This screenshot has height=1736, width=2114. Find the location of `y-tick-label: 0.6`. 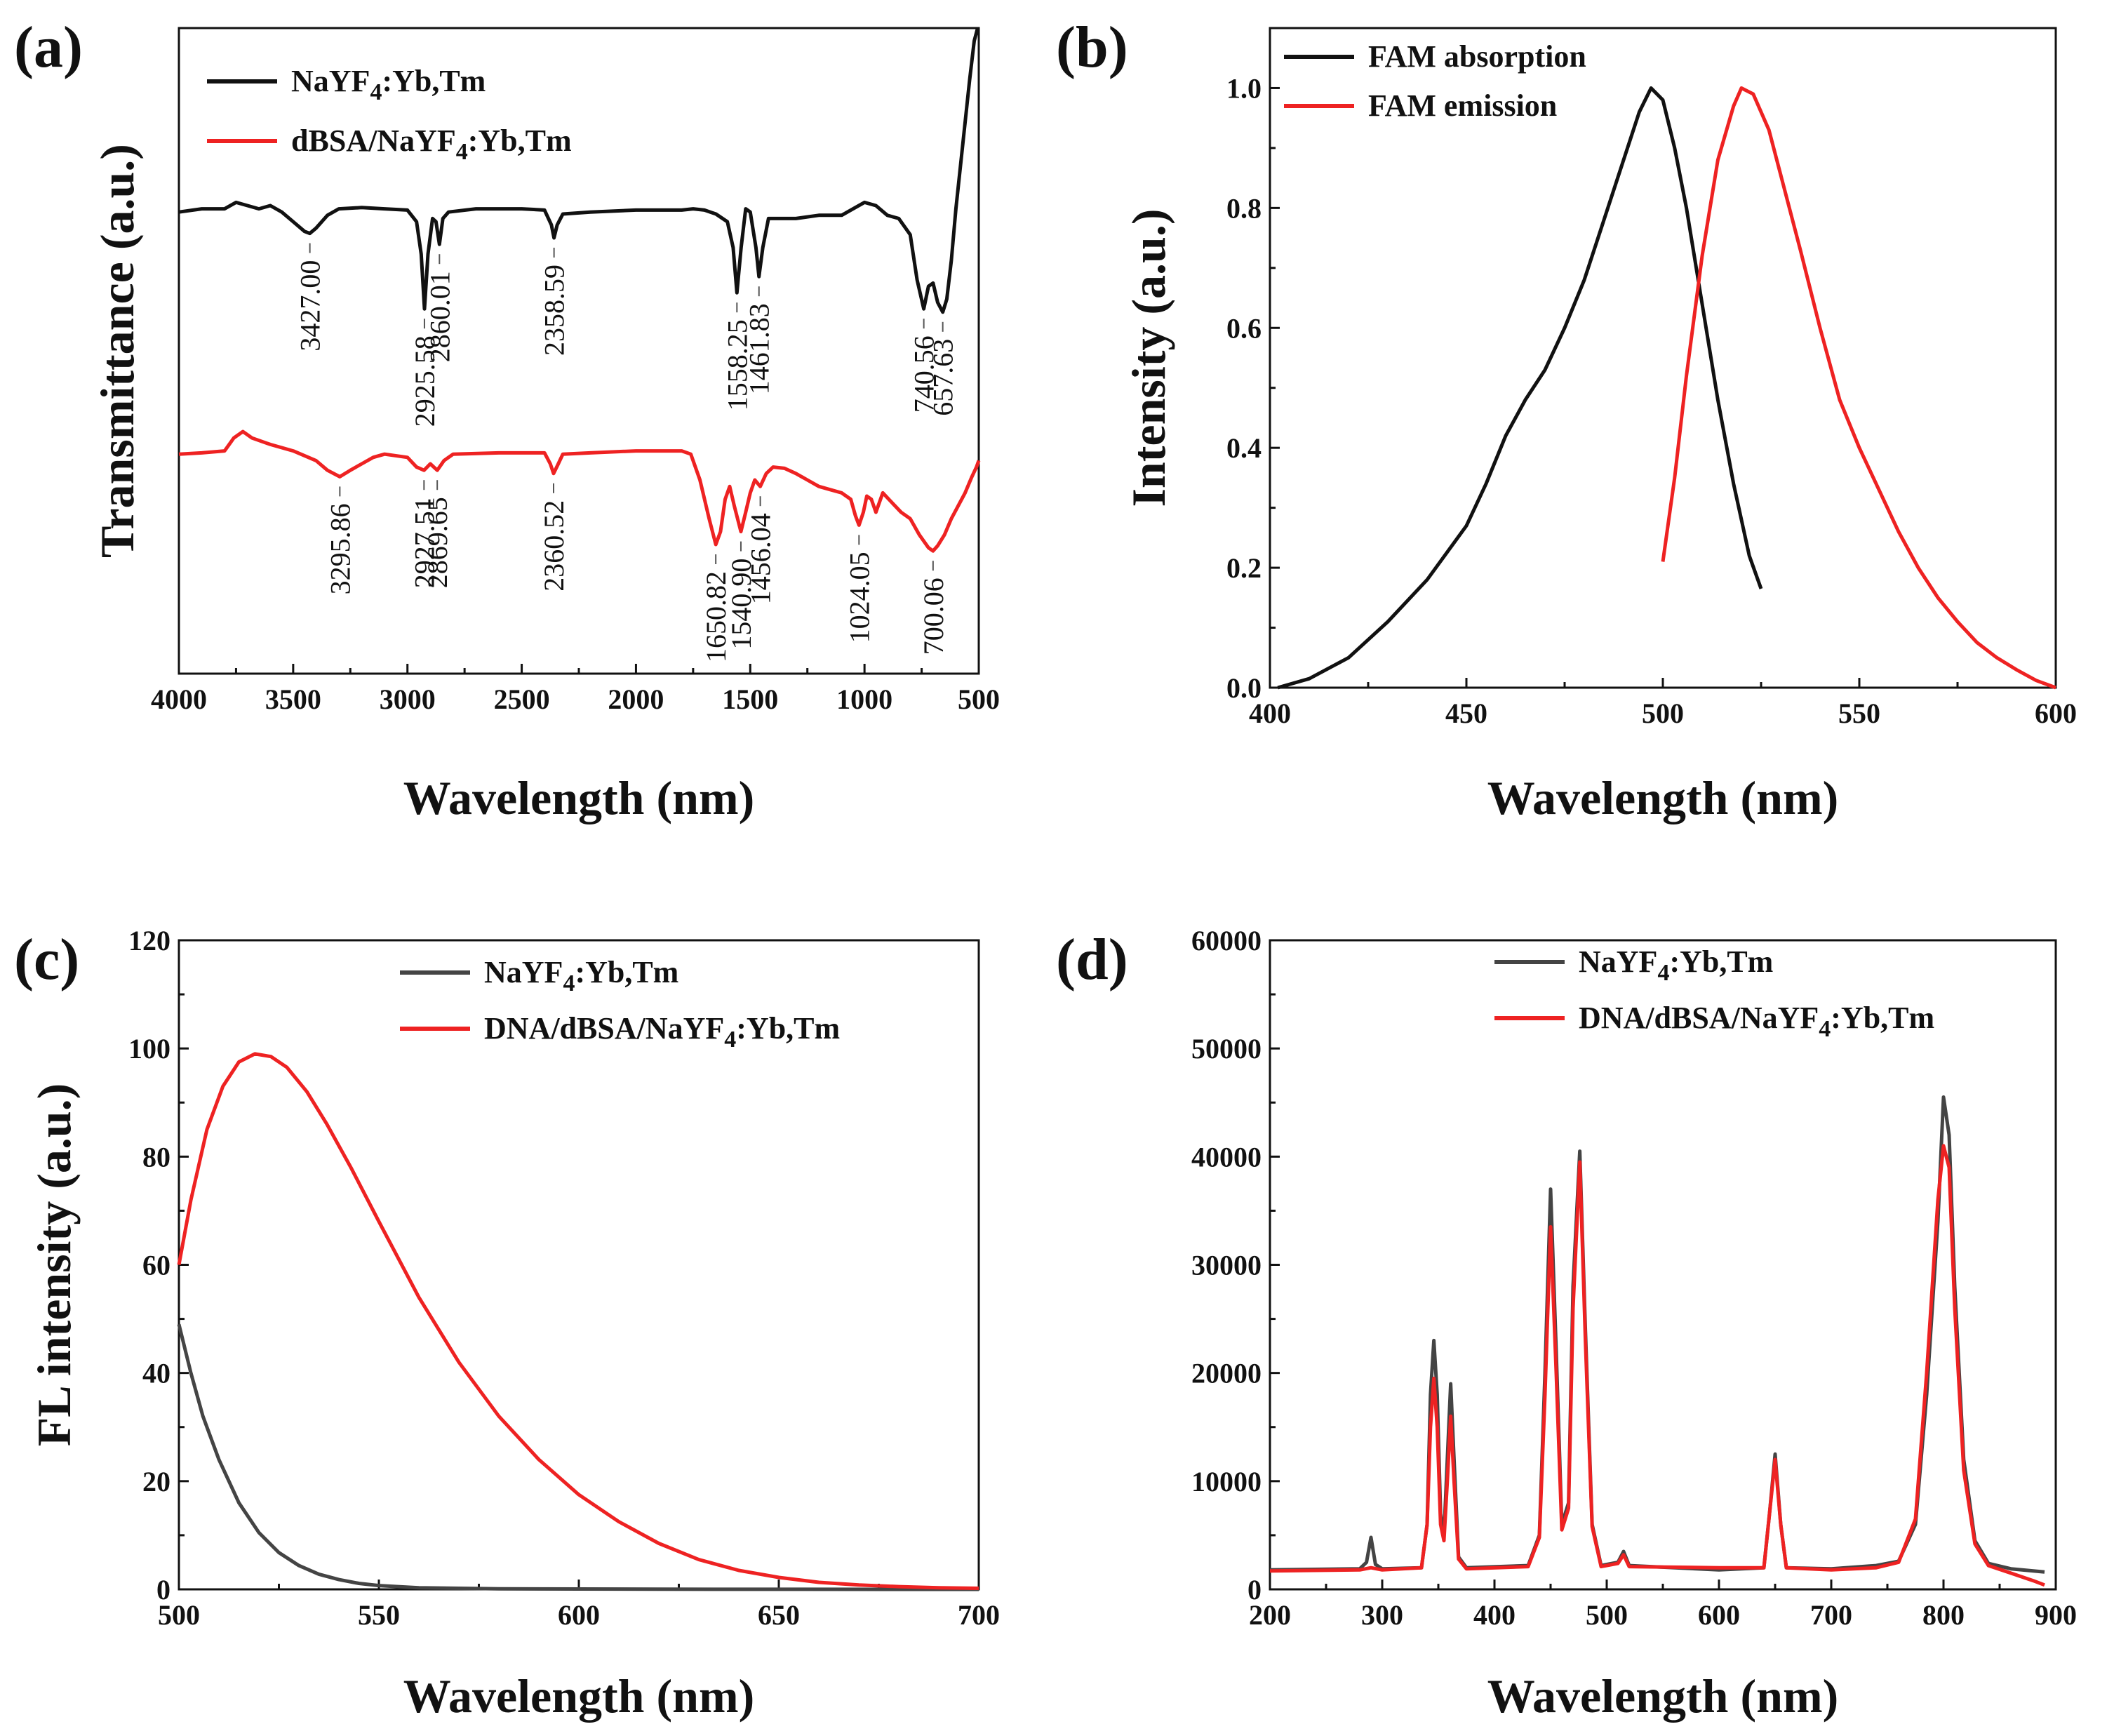

y-tick-label: 0.6 is located at coordinates (1244, 328).